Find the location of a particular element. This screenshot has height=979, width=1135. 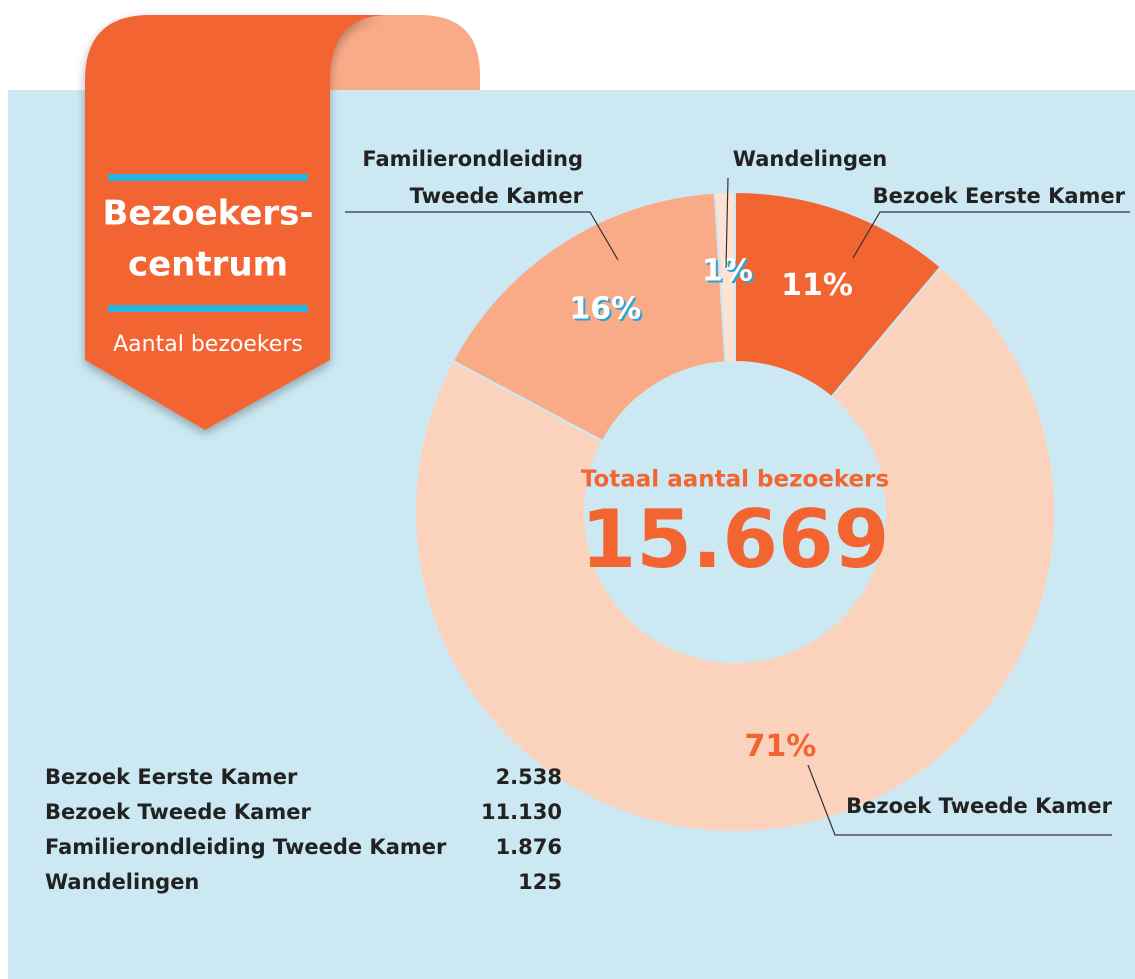

banner-curl is located at coordinates (405, 52).